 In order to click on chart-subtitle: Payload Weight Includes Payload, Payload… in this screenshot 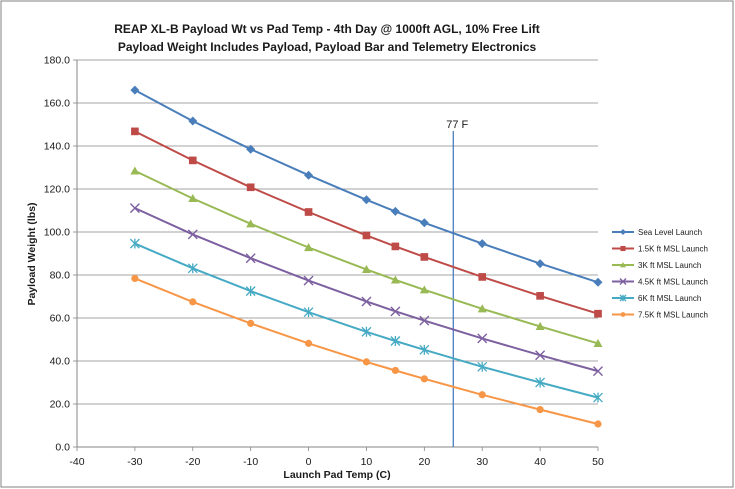, I will do `click(327, 47)`.